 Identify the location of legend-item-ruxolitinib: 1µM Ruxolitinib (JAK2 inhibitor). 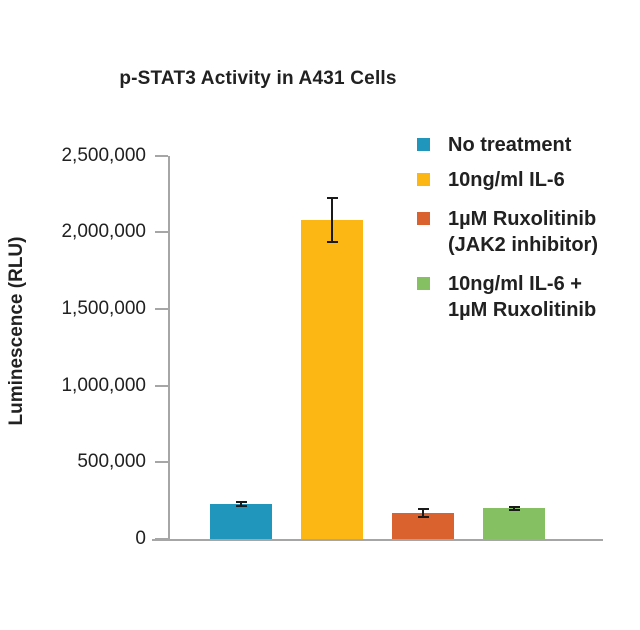
(507, 232).